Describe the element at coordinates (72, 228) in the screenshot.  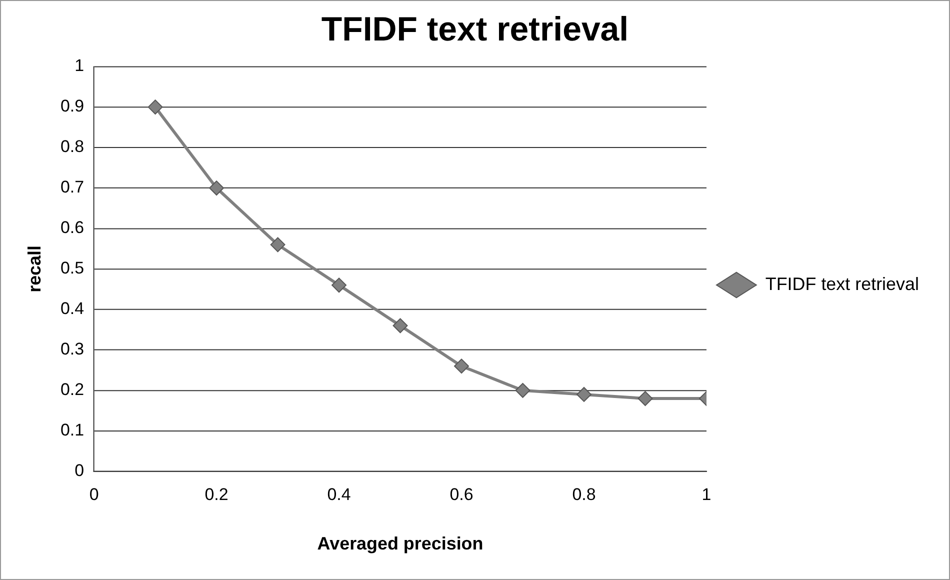
I see `y-tick-label: 0.6` at that location.